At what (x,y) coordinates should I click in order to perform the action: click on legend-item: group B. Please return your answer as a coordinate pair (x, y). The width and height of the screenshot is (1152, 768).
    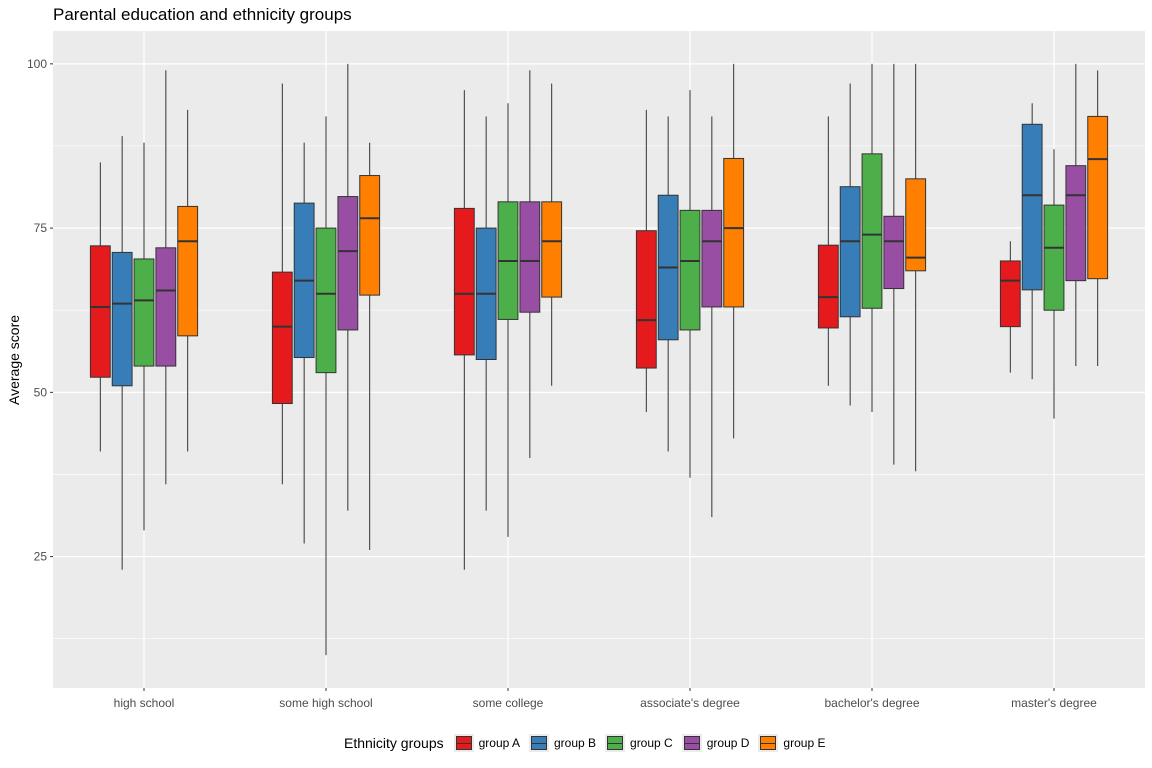
    Looking at the image, I should click on (562, 743).